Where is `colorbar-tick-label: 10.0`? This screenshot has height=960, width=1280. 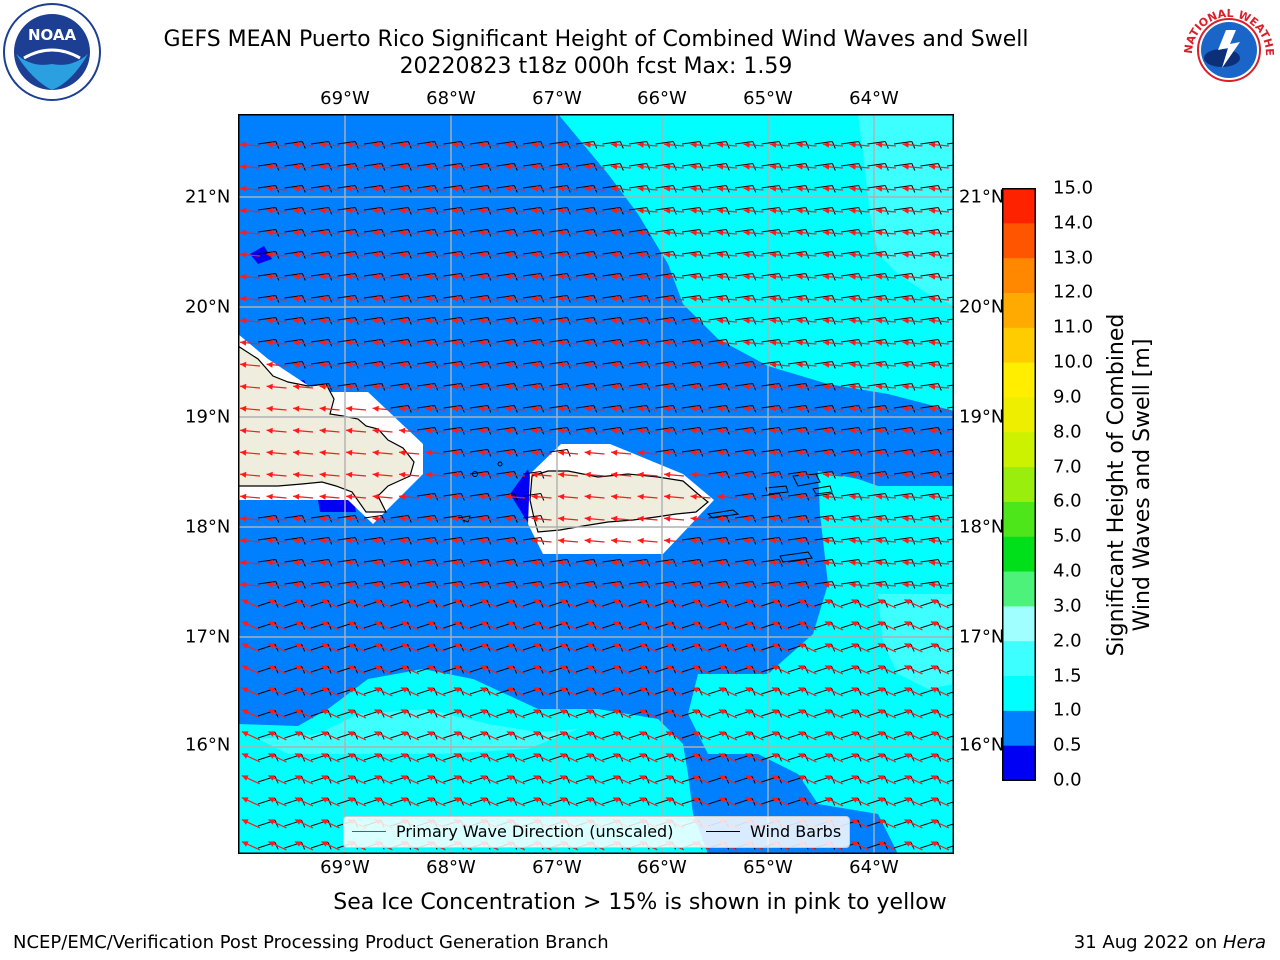
colorbar-tick-label: 10.0 is located at coordinates (1073, 362).